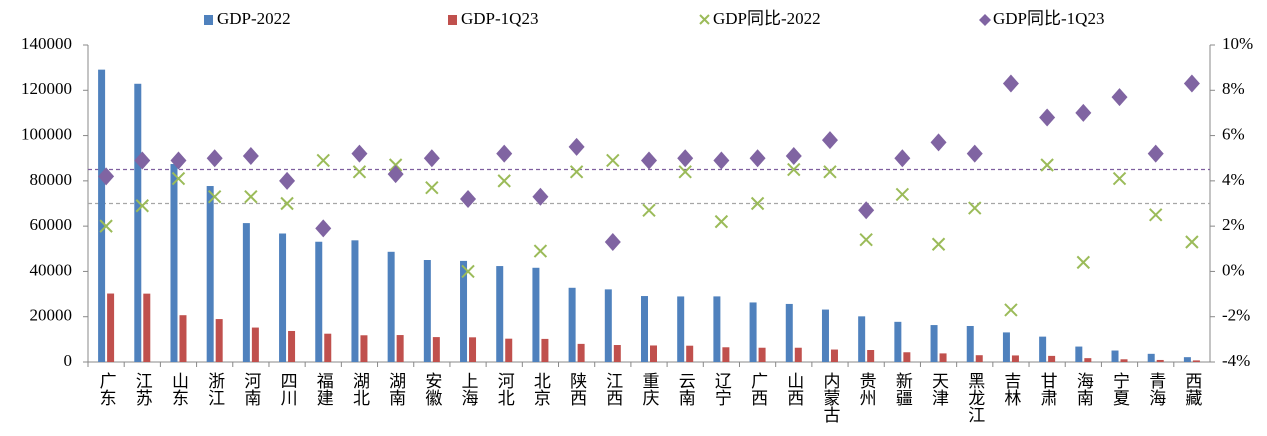  What do you see at coordinates (939, 389) in the screenshot?
I see `x-tick-label: 天津` at bounding box center [939, 389].